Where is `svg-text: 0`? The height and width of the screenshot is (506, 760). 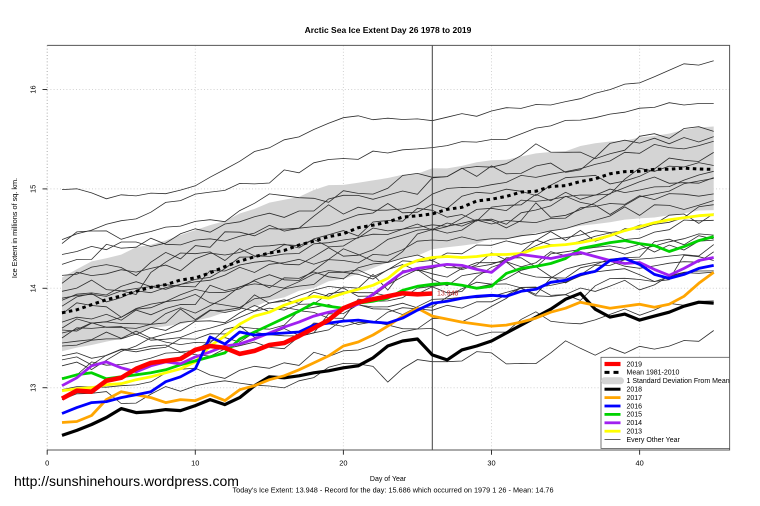 svg-text: 0 is located at coordinates (47, 463).